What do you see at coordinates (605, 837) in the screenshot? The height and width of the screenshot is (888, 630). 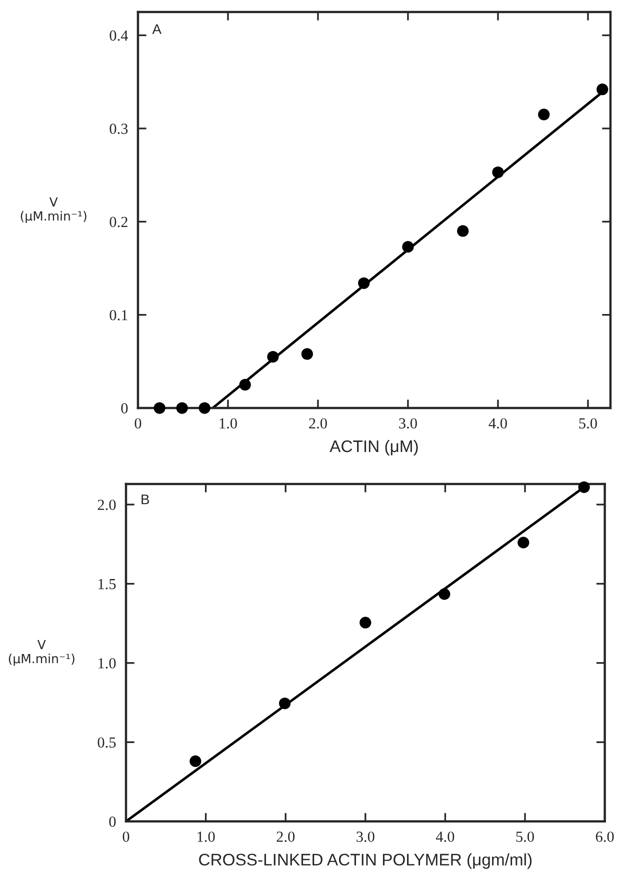 I see `x-tick-label: 6.0` at bounding box center [605, 837].